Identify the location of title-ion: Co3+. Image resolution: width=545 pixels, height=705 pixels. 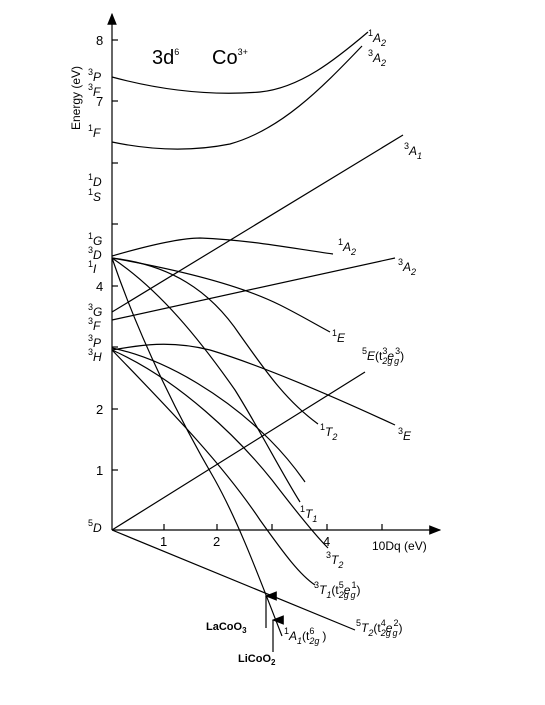
(230, 58).